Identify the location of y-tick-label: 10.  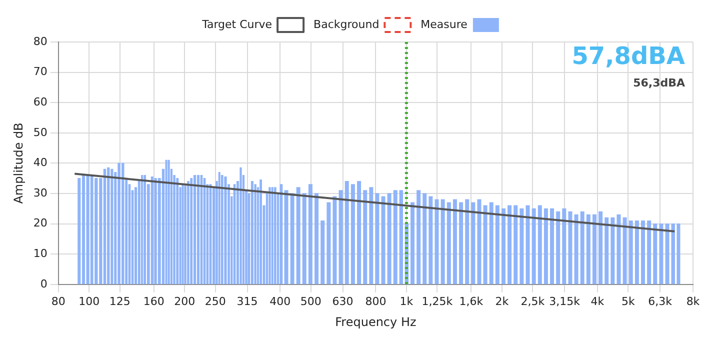
(40, 253).